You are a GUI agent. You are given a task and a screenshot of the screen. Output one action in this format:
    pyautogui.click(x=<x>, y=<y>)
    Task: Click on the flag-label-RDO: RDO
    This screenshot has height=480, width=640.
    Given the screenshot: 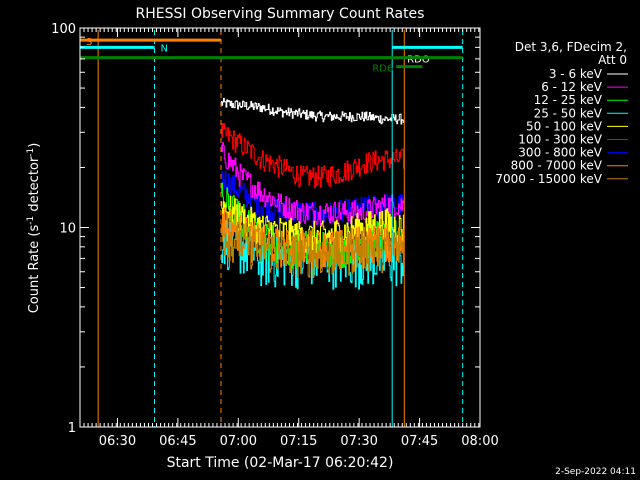 What is the action you would take?
    pyautogui.click(x=418, y=59)
    